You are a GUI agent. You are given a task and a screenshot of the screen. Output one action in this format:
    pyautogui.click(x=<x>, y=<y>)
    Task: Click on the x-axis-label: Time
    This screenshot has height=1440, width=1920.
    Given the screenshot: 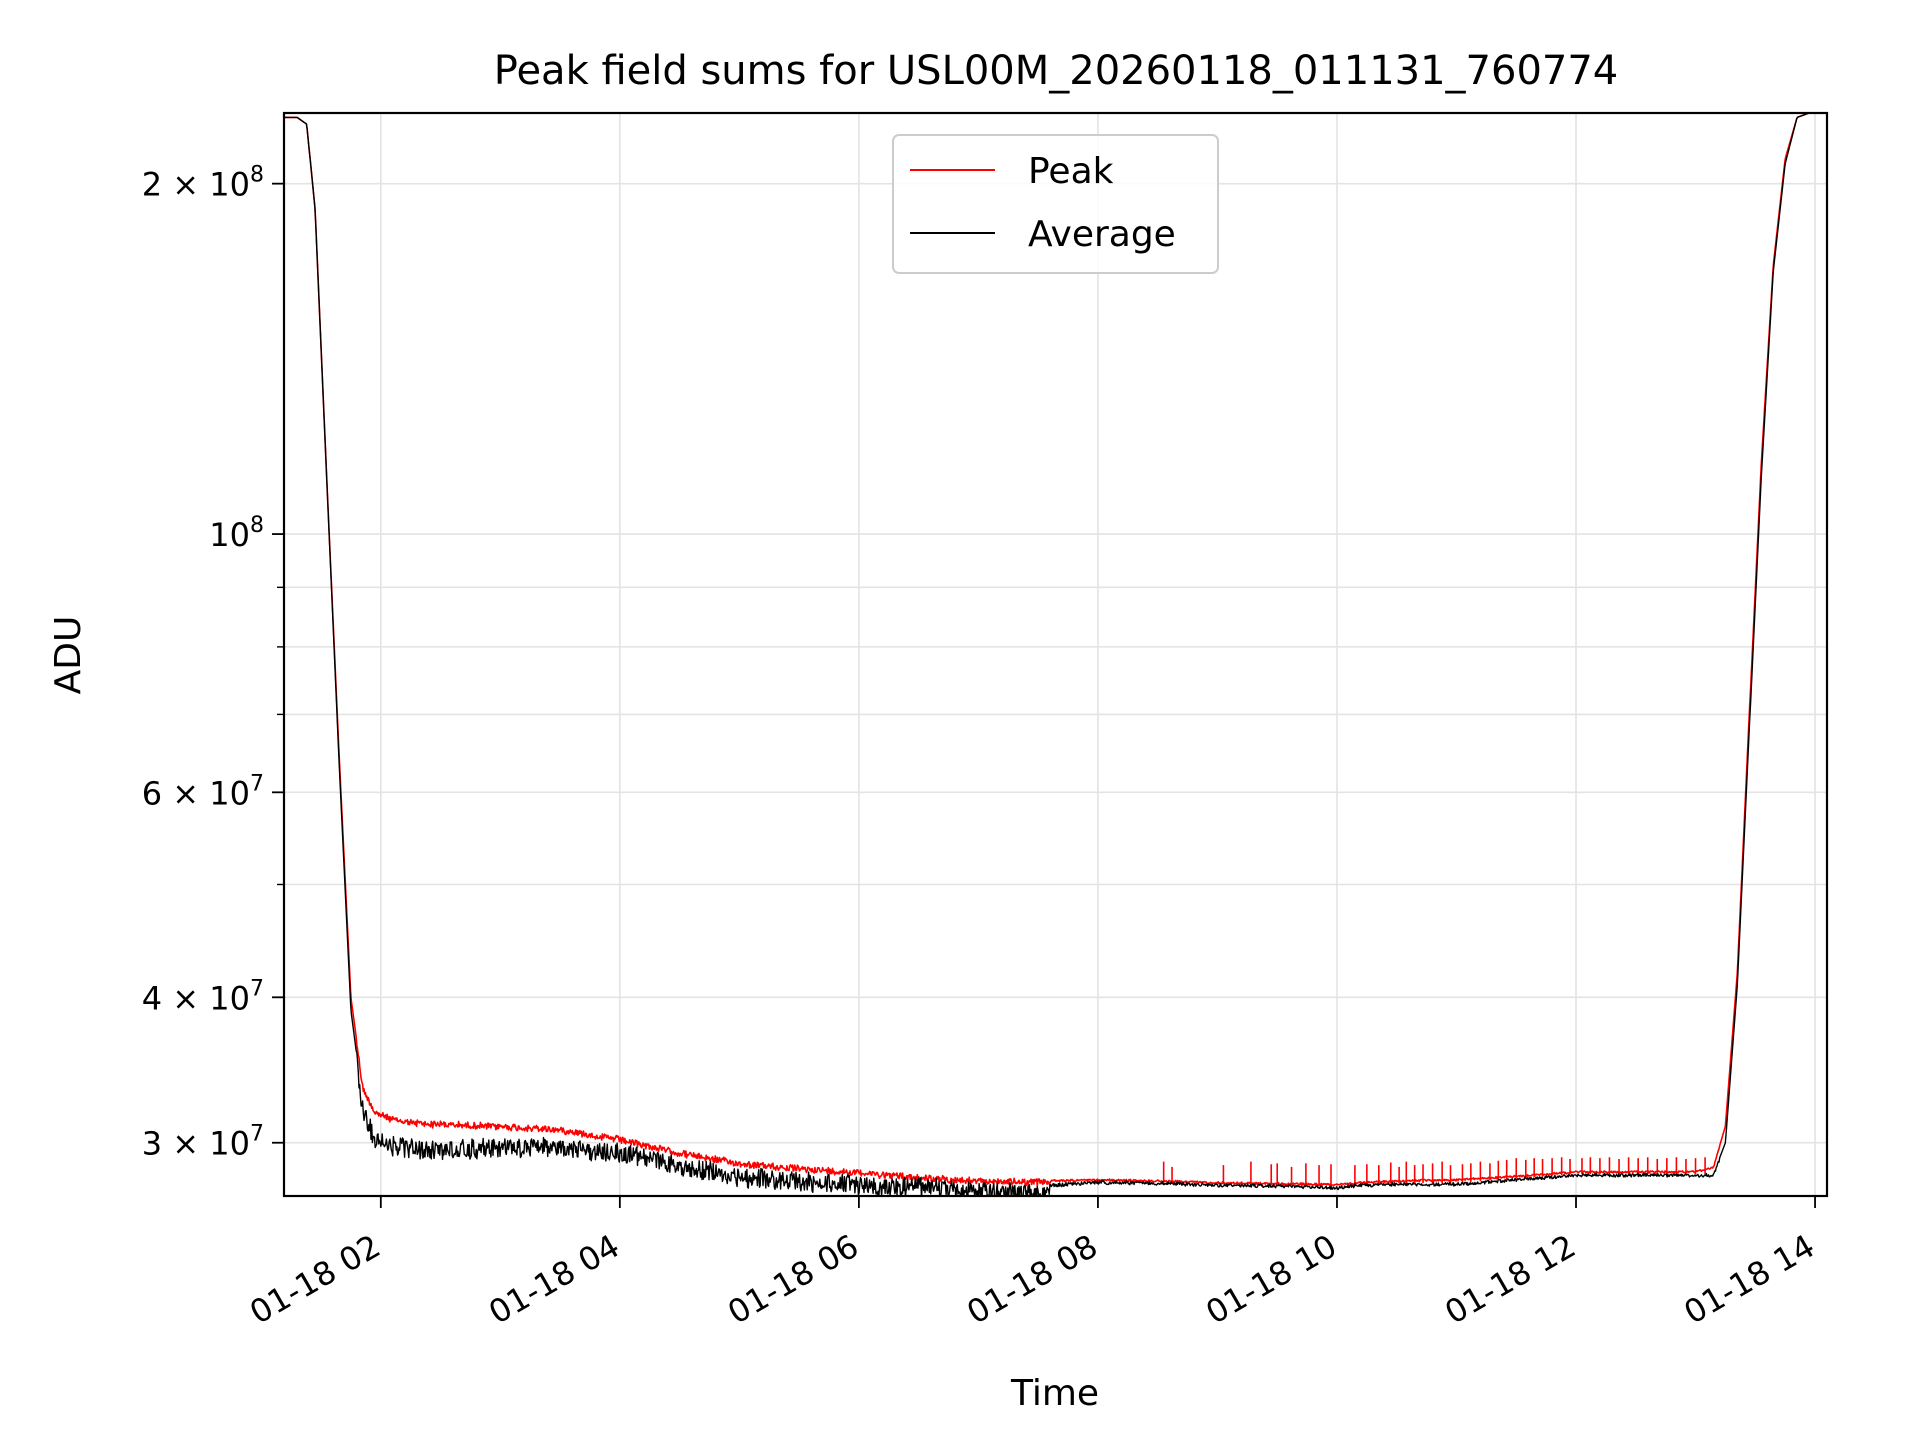 What is the action you would take?
    pyautogui.click(x=1054, y=1393)
    